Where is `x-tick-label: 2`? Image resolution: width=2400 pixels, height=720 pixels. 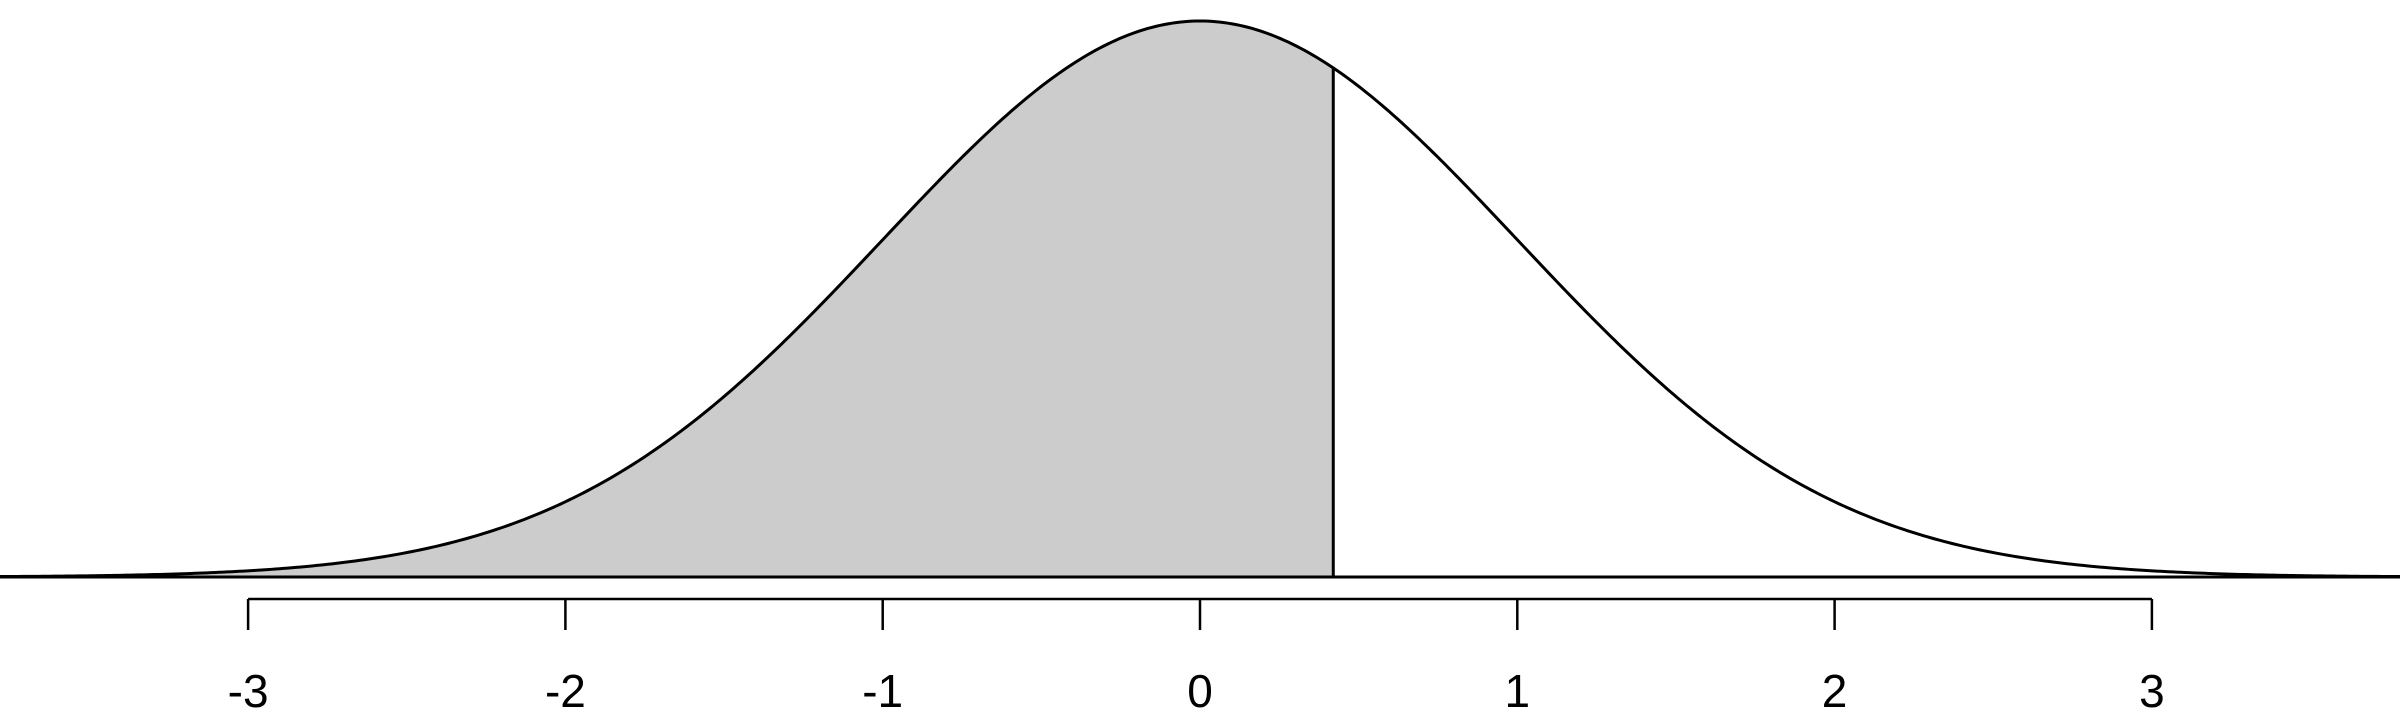
x-tick-label: 2 is located at coordinates (1835, 691).